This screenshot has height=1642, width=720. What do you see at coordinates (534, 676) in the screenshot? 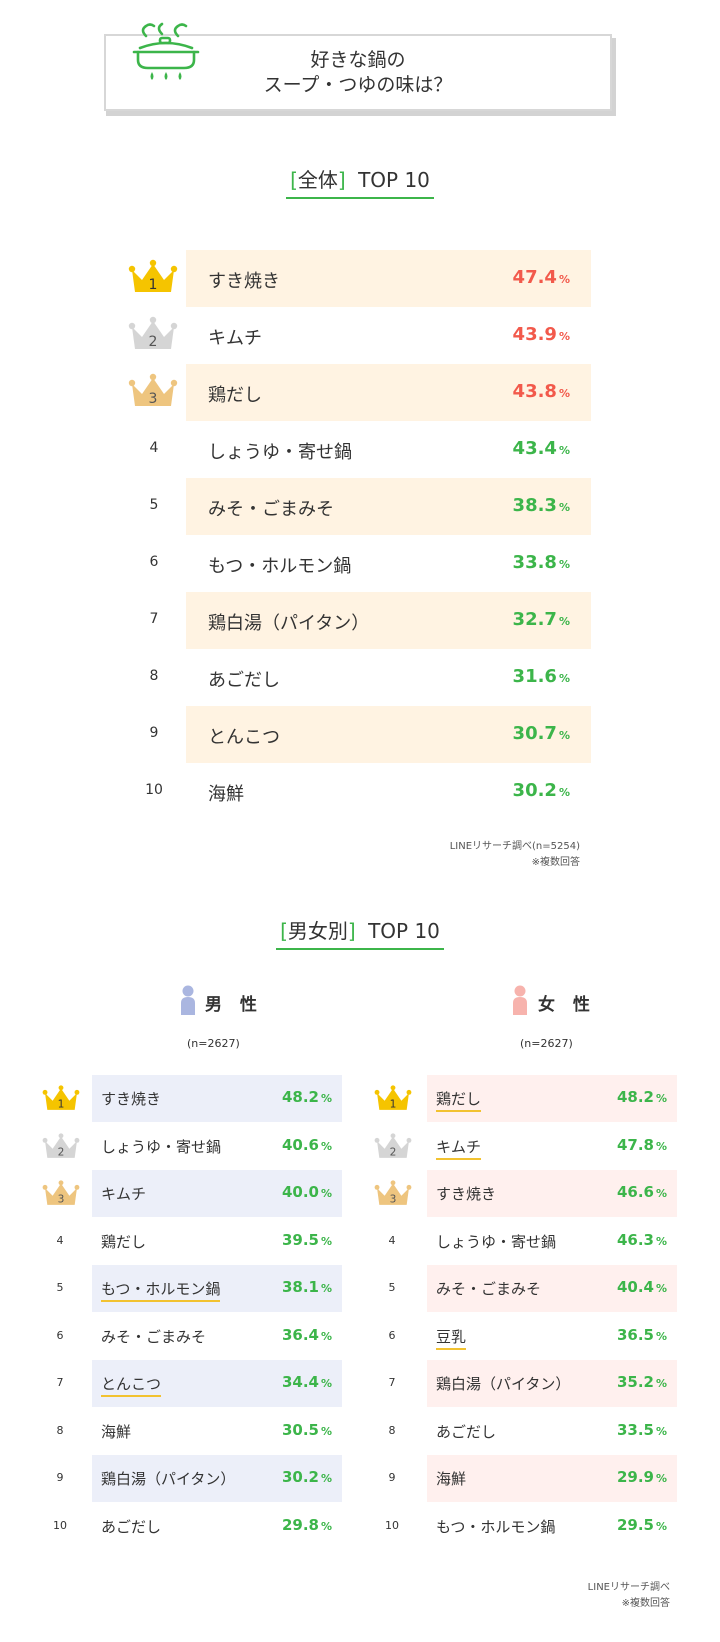
I see `value-number: 31.6` at bounding box center [534, 676].